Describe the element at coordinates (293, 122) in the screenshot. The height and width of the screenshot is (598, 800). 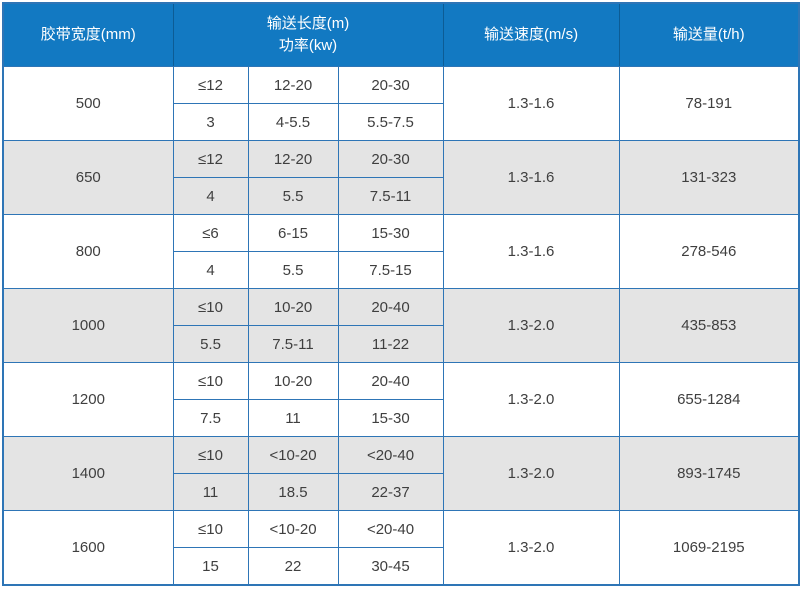
I see `power-cell-1: 4-5.5` at that location.